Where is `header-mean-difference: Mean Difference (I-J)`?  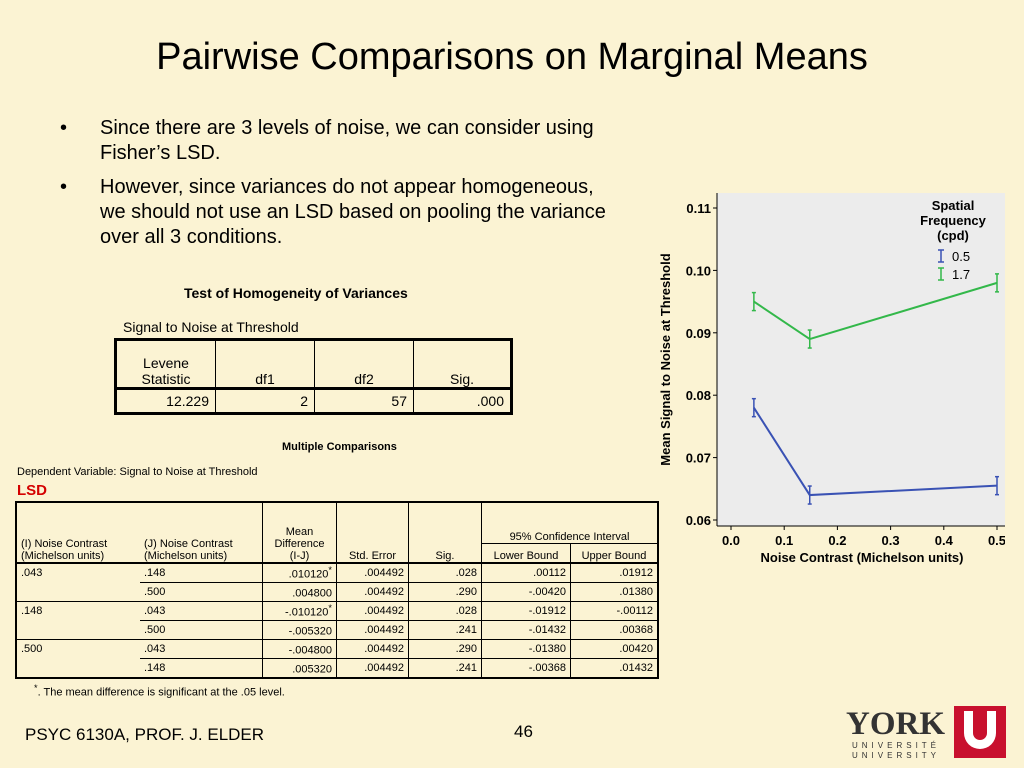 header-mean-difference: Mean Difference (I-J) is located at coordinates (299, 532).